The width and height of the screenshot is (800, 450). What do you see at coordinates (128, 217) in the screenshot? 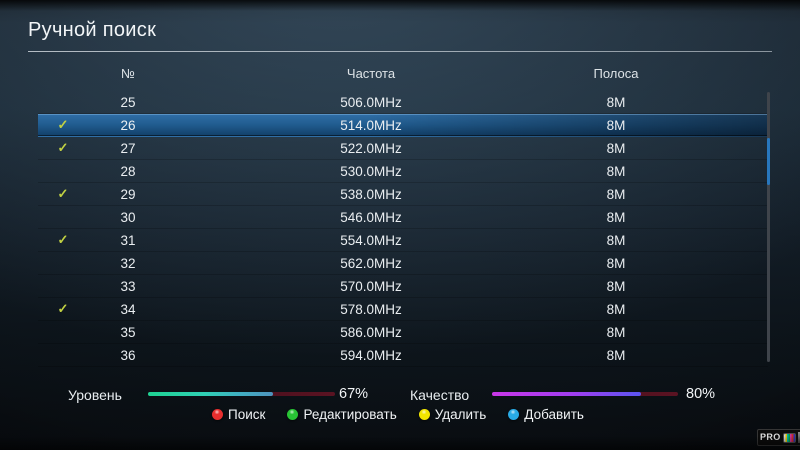
I see `channel-number: 30` at bounding box center [128, 217].